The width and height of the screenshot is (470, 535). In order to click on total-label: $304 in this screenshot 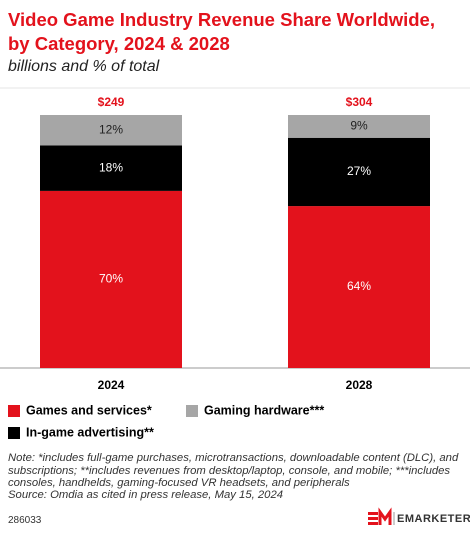, I will do `click(359, 102)`.